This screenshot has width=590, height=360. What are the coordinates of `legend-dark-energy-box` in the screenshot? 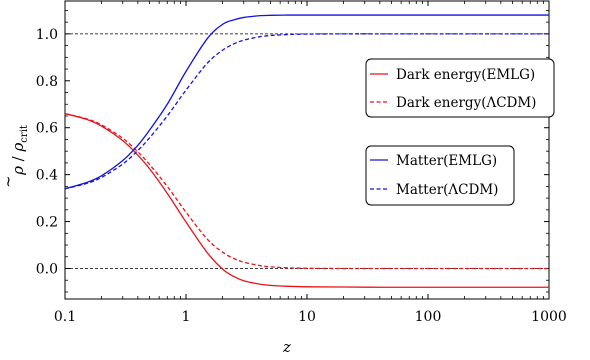 It's located at (460, 88).